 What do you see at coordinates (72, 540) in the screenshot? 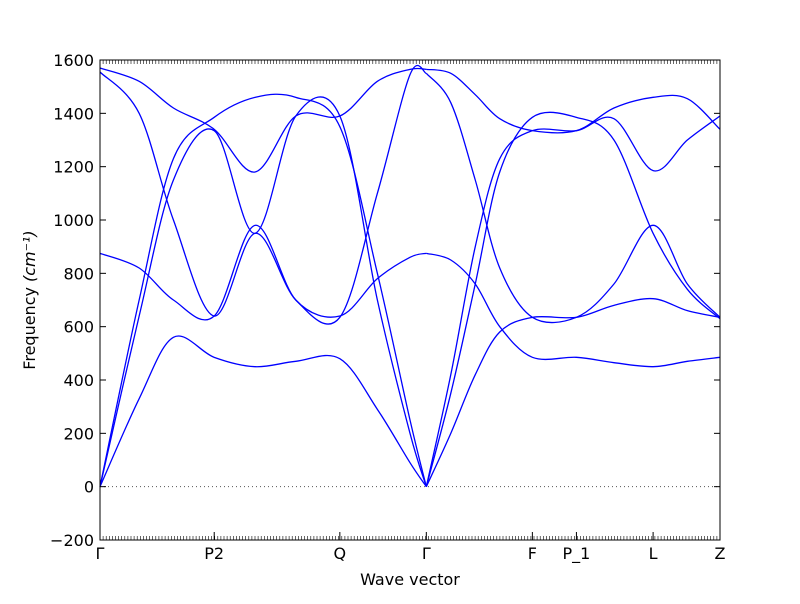
I see `y-tick-label: −200` at bounding box center [72, 540].